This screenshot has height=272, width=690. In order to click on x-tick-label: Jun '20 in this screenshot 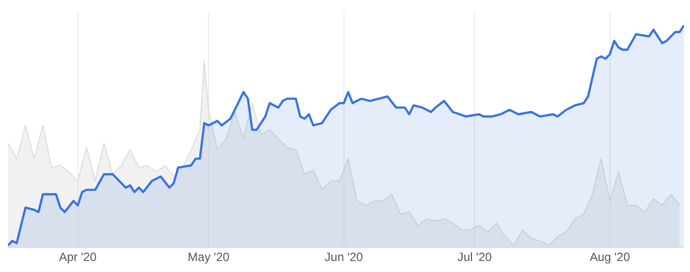, I will do `click(344, 257)`.